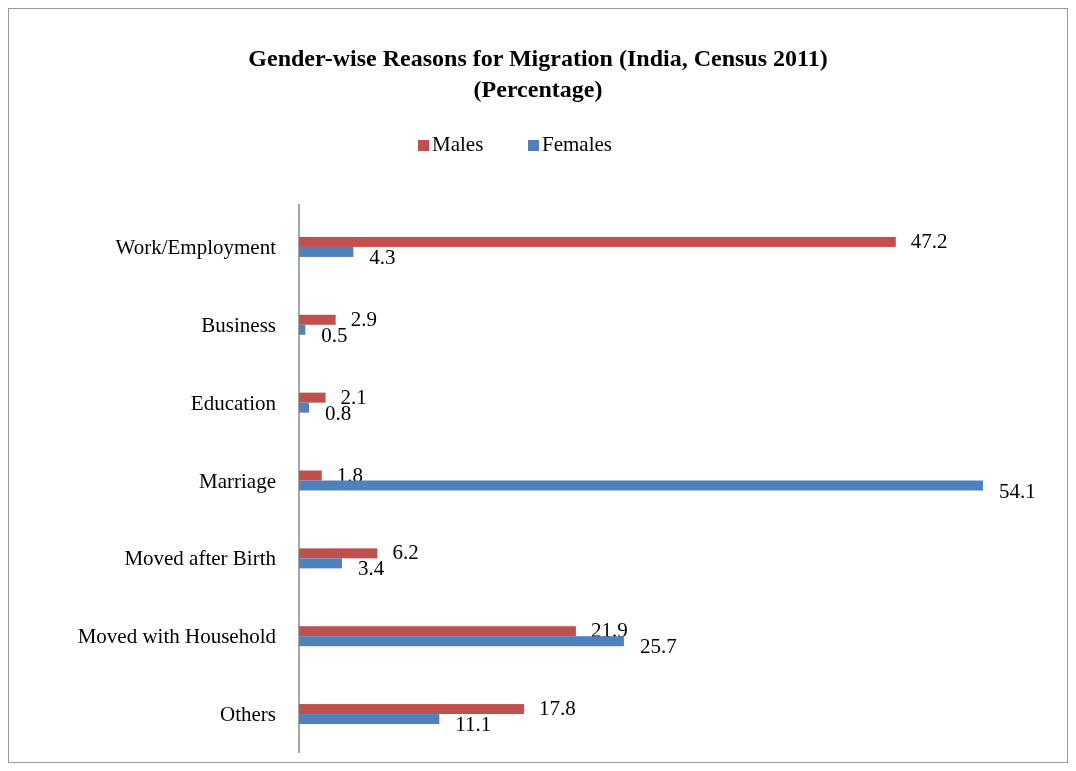 This screenshot has height=771, width=1076. What do you see at coordinates (577, 144) in the screenshot?
I see `legend-label: Females` at bounding box center [577, 144].